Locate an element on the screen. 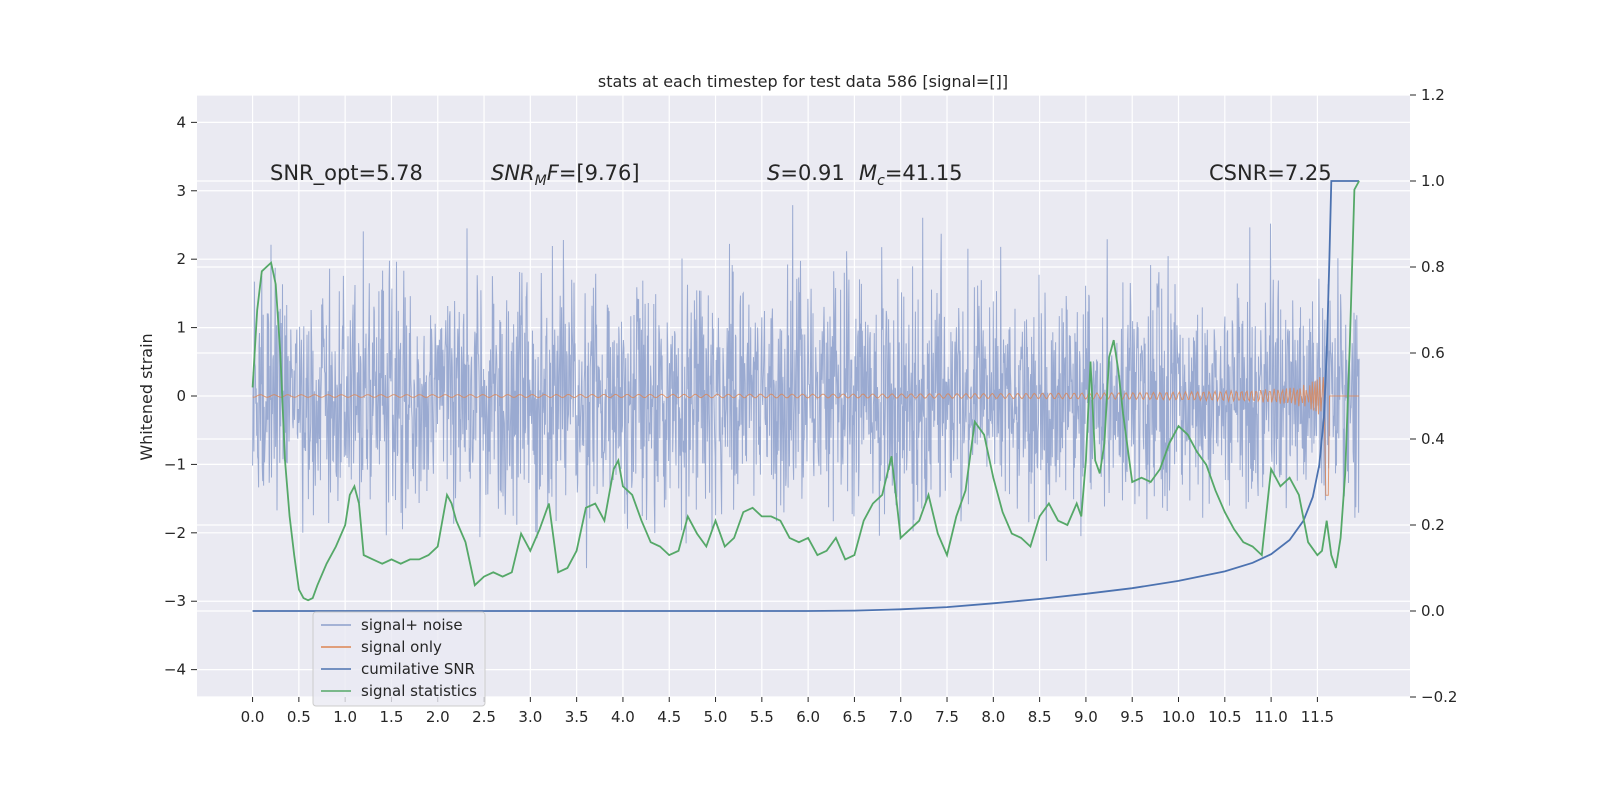 This screenshot has height=800, width=1600. x-tick-label: 8.0 is located at coordinates (993, 717).